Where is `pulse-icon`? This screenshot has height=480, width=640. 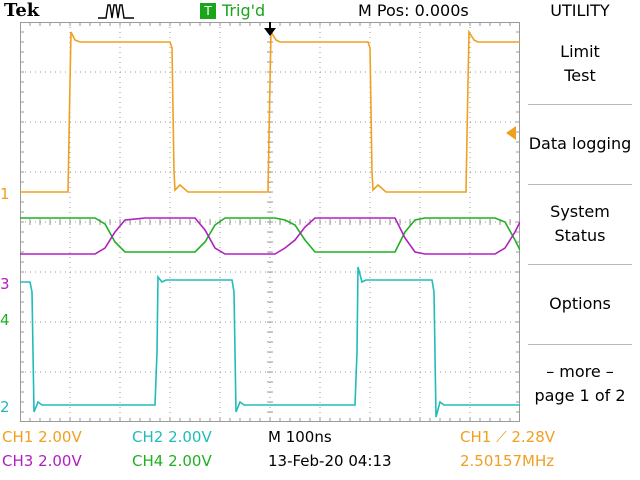
pulse-icon is located at coordinates (116, 11).